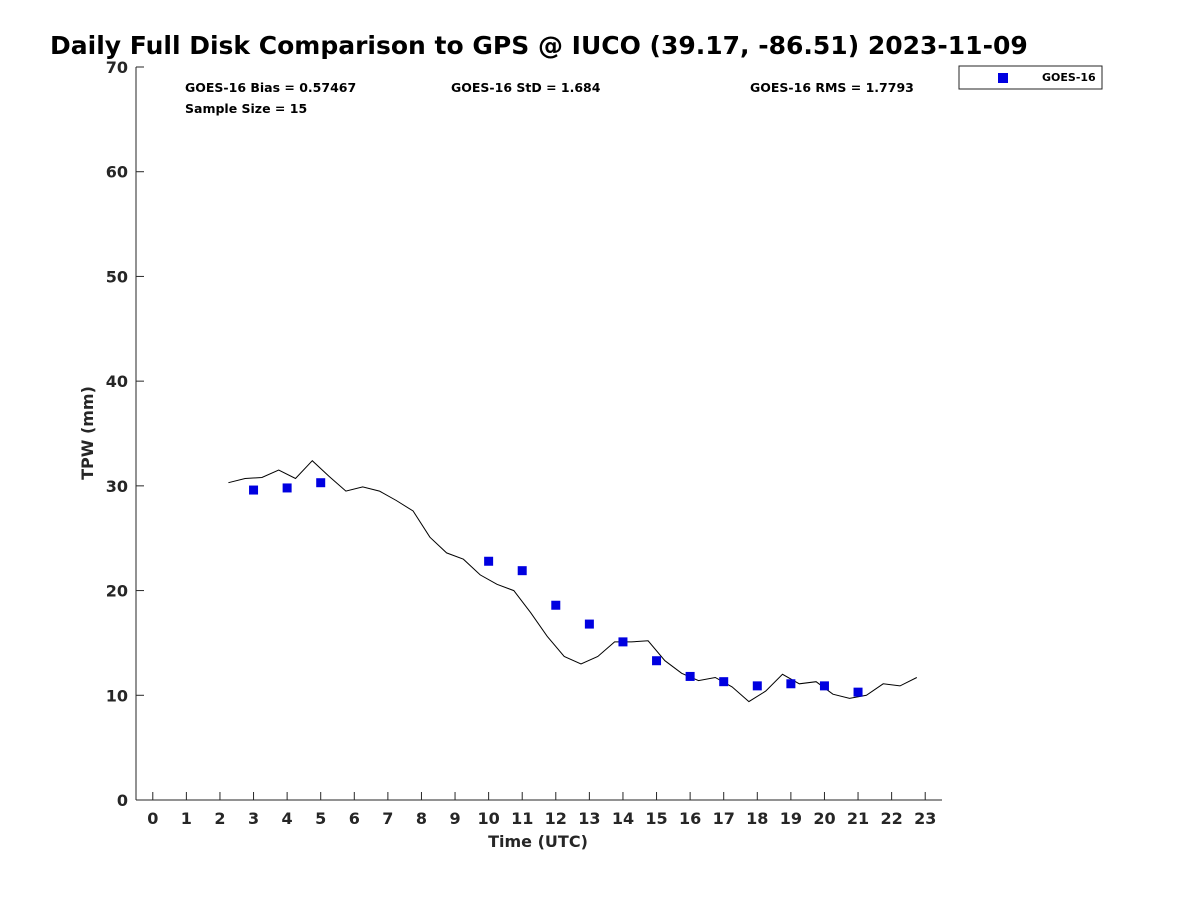 This screenshot has width=1200, height=900. I want to click on x-tick-label: 8, so click(421, 818).